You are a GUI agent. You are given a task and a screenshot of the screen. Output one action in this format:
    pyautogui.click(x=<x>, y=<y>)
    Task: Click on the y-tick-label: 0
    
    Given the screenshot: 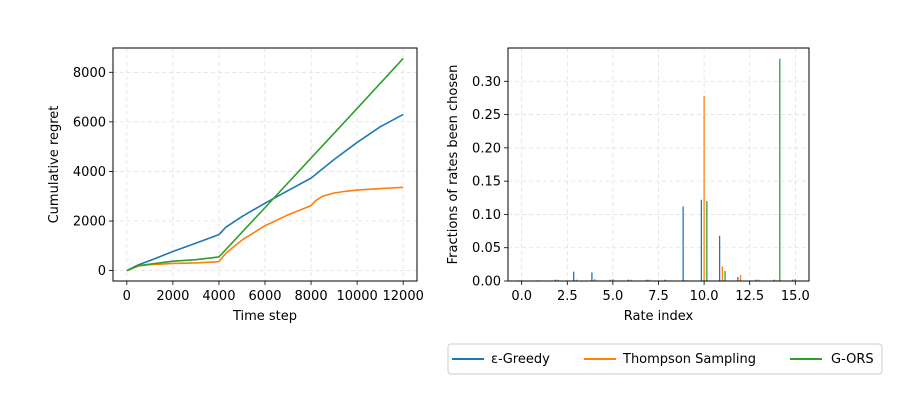 What is the action you would take?
    pyautogui.click(x=102, y=271)
    